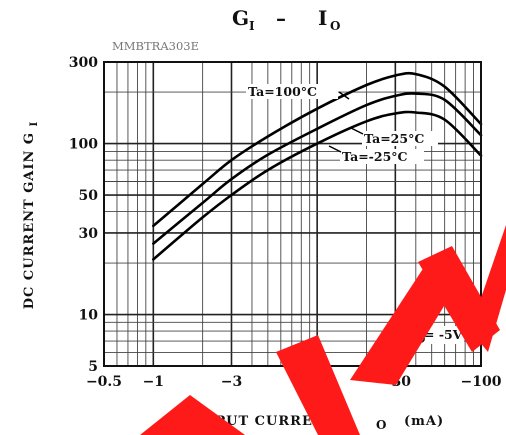 This screenshot has width=506, height=435. I want to click on x-axis-label-subscript: O, so click(381, 425).